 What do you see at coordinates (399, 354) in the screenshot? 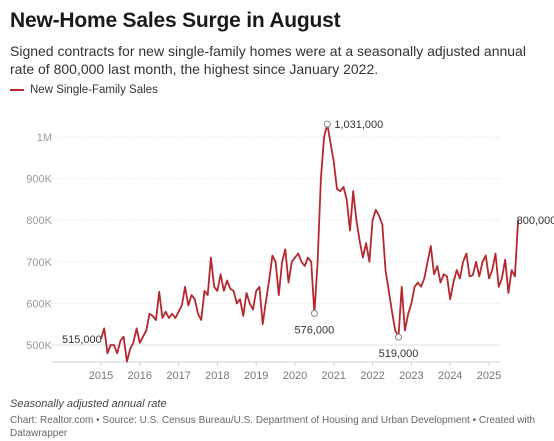
I see `annotation-label: 519,000` at bounding box center [399, 354].